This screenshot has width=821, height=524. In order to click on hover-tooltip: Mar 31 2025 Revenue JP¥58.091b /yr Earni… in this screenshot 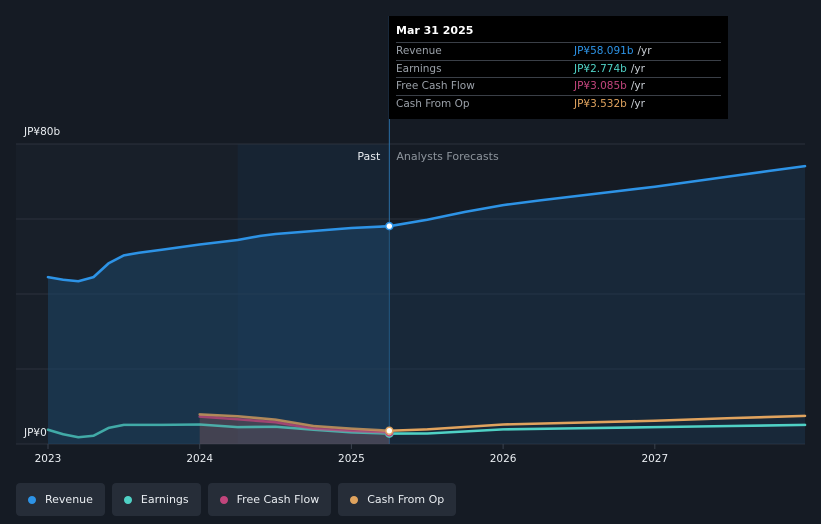, I will do `click(558, 67)`.